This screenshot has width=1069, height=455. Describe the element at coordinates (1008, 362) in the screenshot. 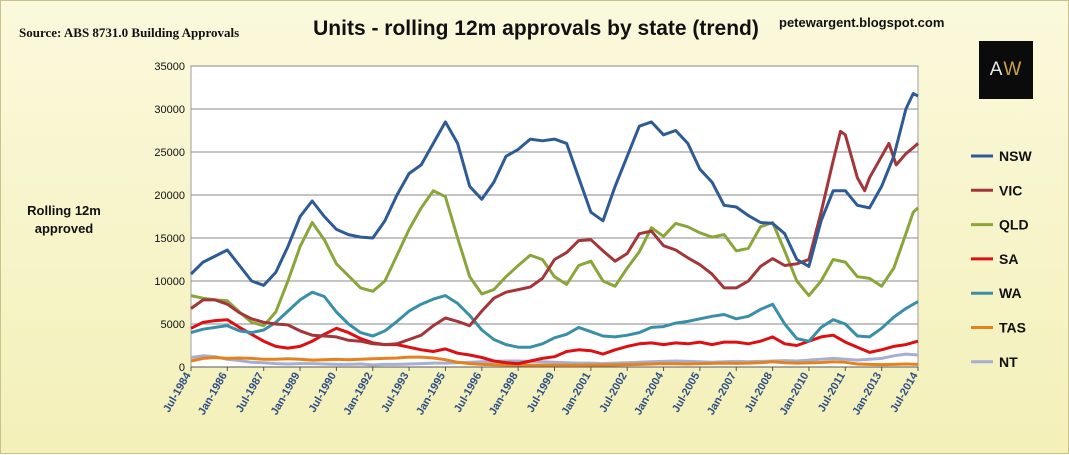

I see `legend-label-nt: NT` at that location.